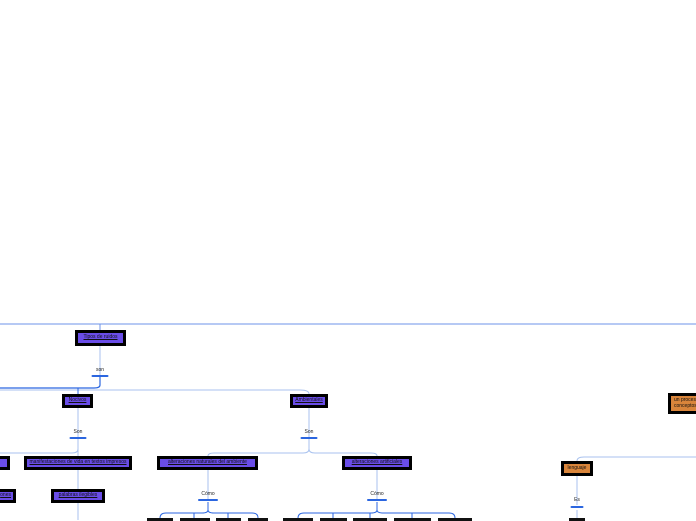  I want to click on node-label: ones, so click(5, 495).